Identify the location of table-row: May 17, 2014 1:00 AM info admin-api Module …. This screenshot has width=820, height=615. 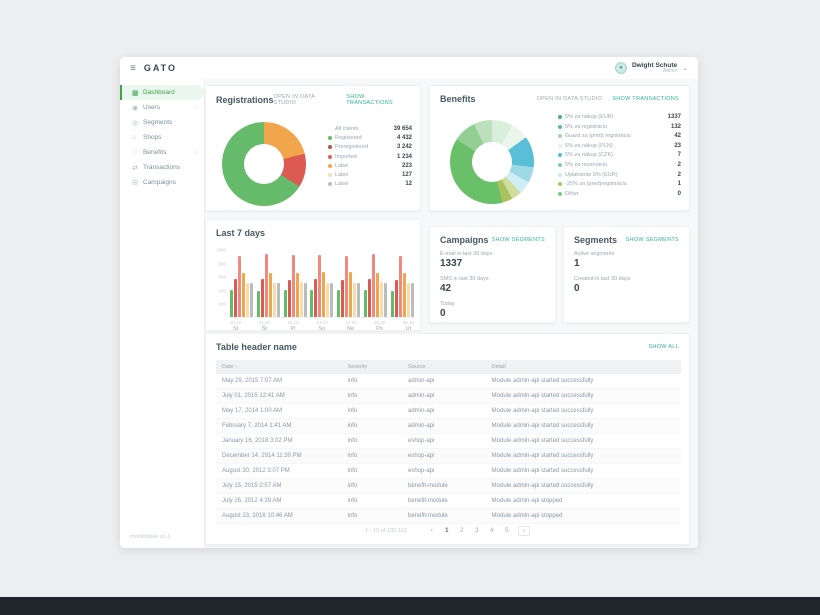
(448, 411).